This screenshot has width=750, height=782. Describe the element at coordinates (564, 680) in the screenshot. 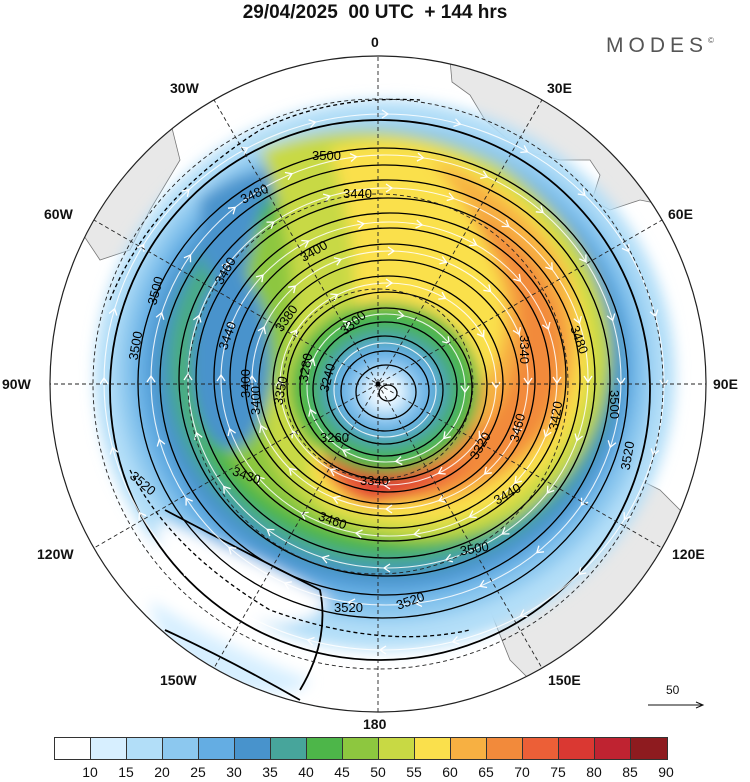

I see `lon-label-150e: 150E` at that location.